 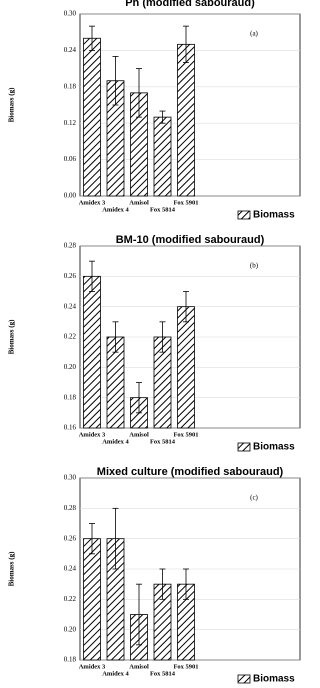 What do you see at coordinates (190, 240) in the screenshot?
I see `chart-title: BM-10 (modified sabouraud)` at bounding box center [190, 240].